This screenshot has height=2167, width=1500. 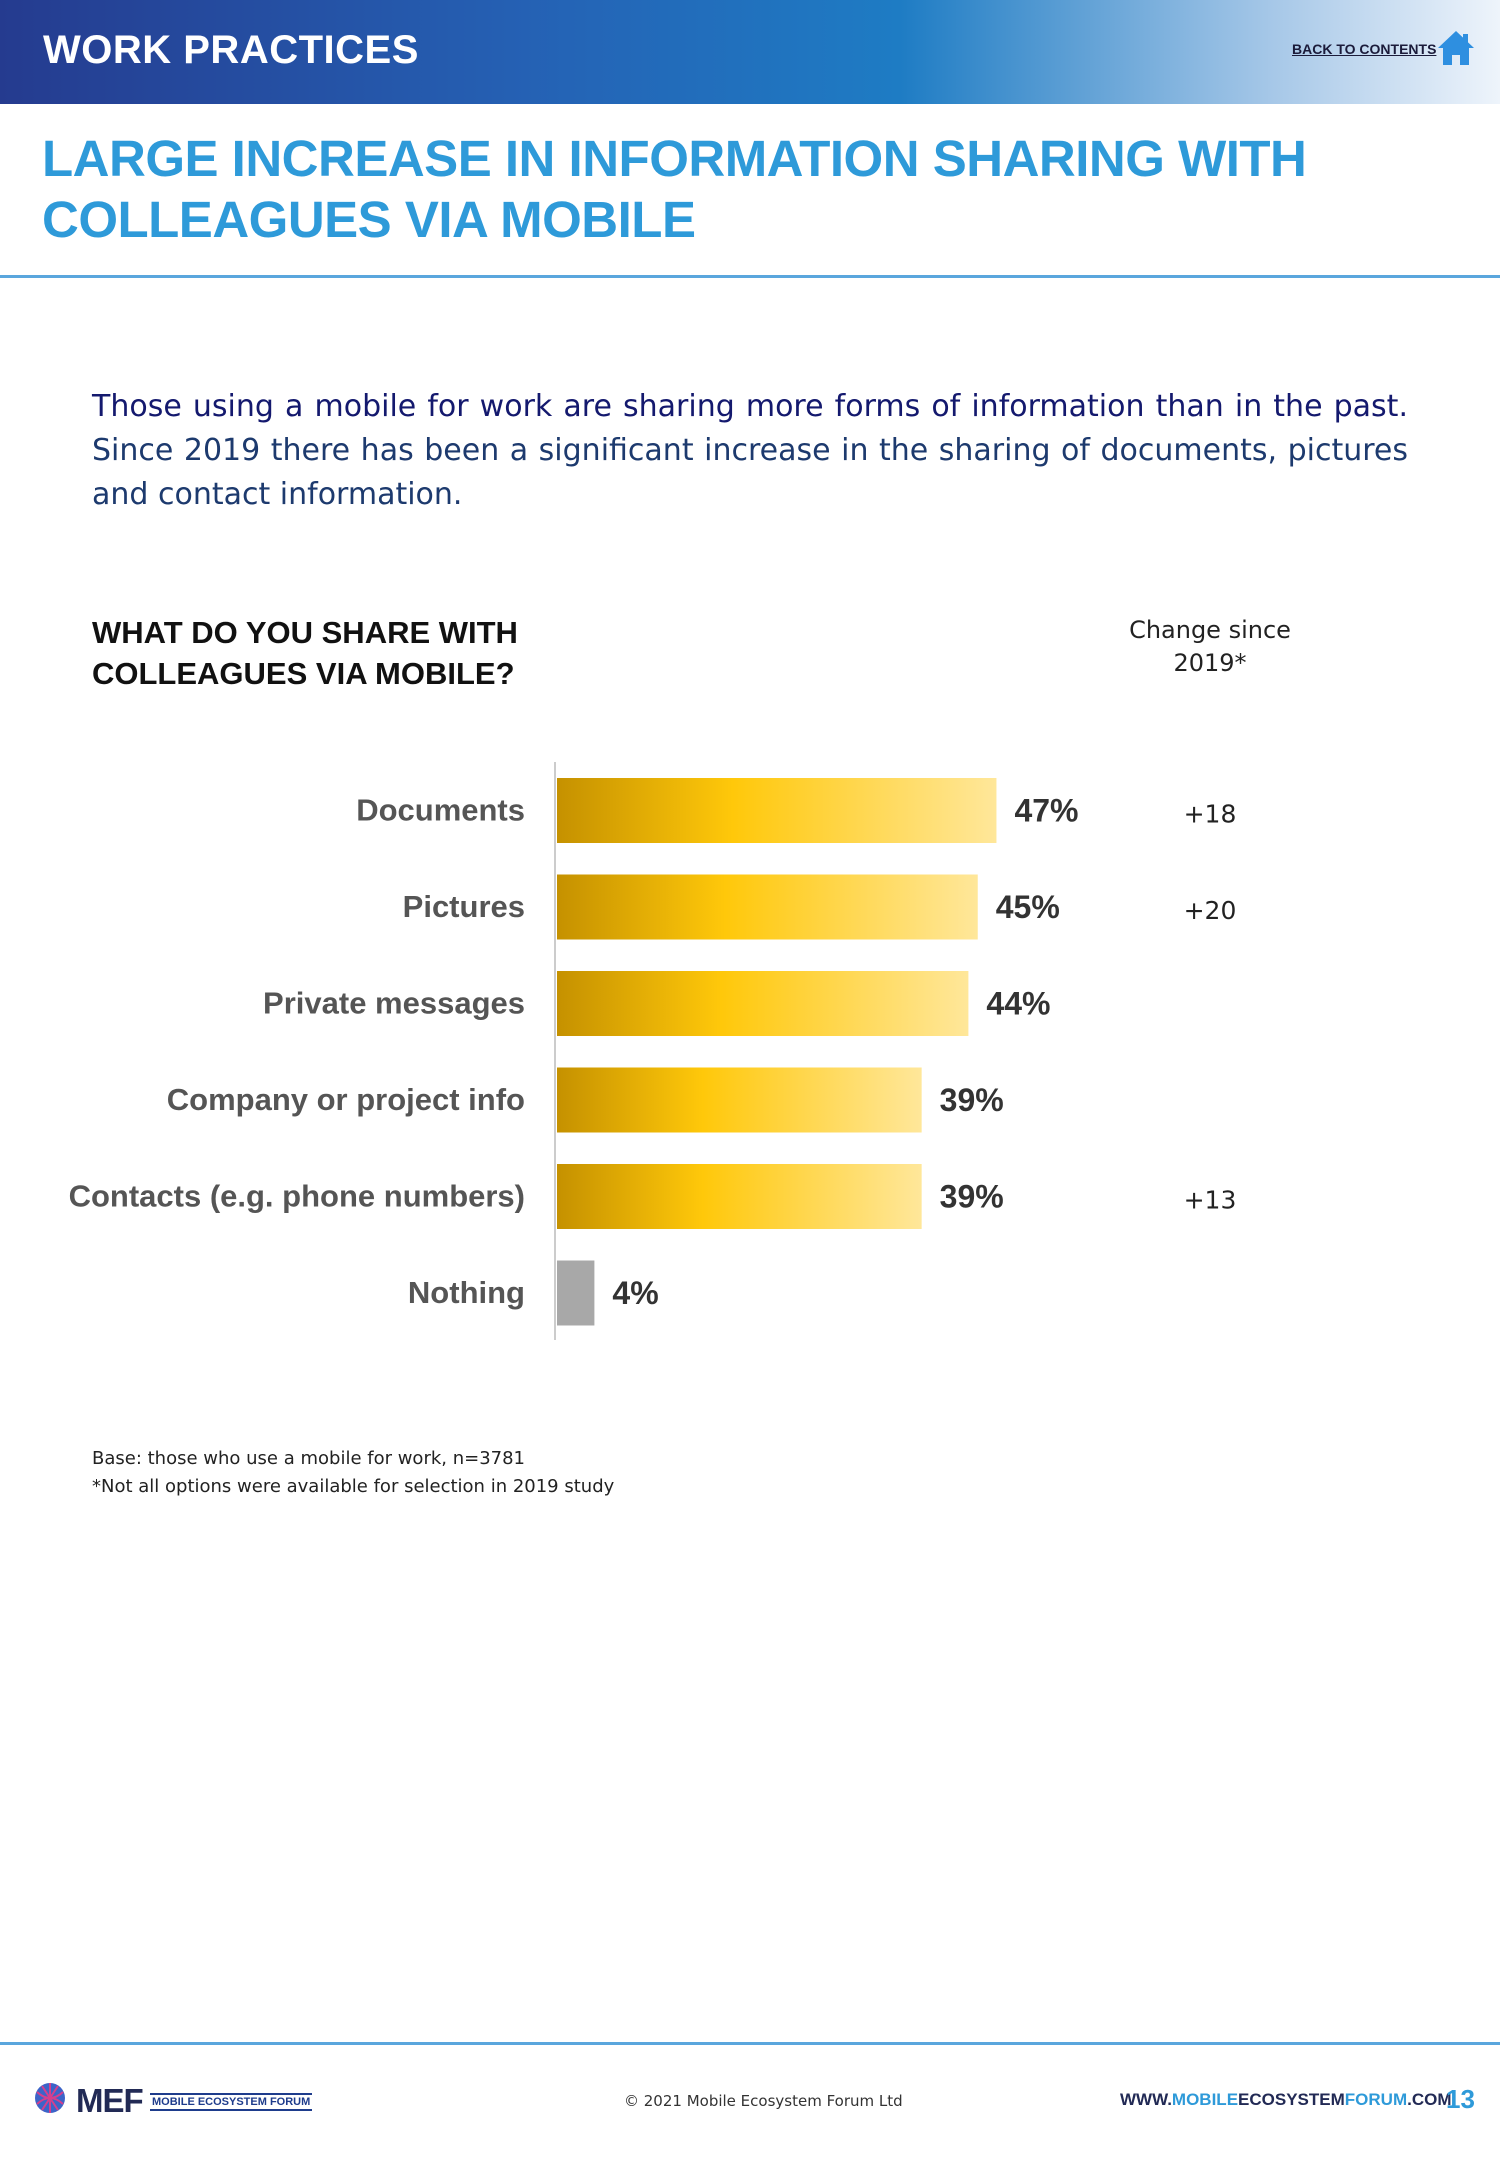 I want to click on change-value: +18, so click(x=1210, y=814).